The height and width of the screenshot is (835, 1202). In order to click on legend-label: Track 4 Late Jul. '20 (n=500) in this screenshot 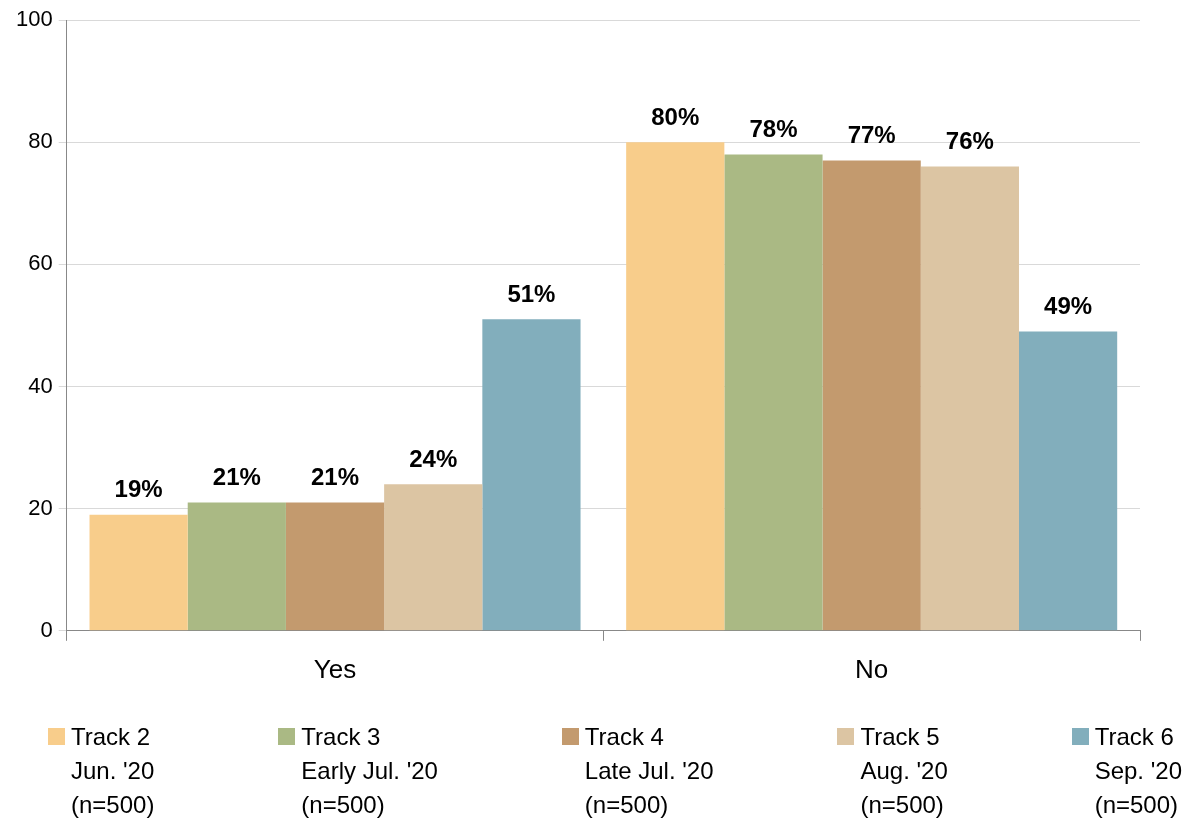, I will do `click(649, 771)`.